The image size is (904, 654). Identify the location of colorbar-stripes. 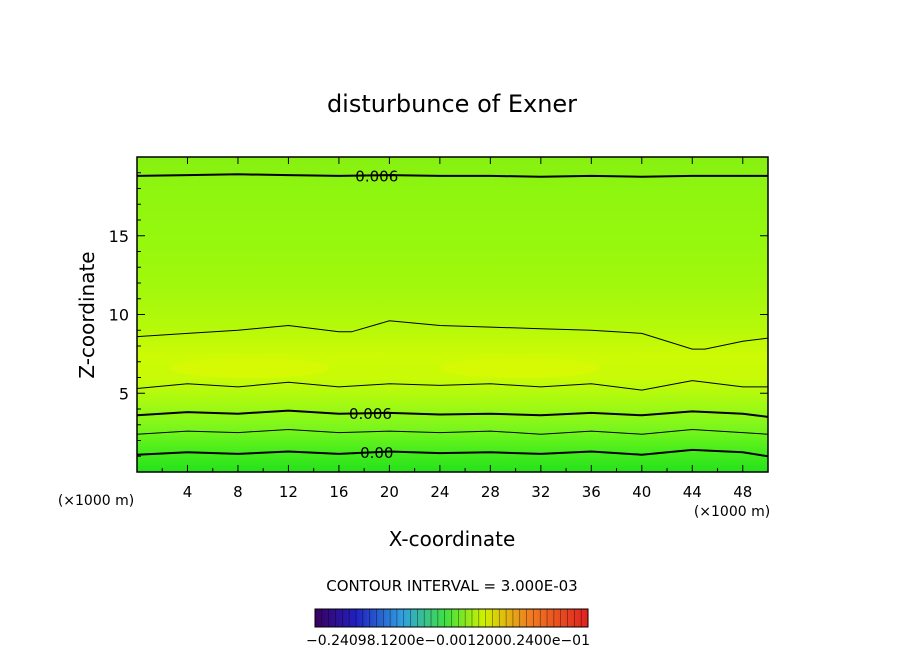
(451, 618).